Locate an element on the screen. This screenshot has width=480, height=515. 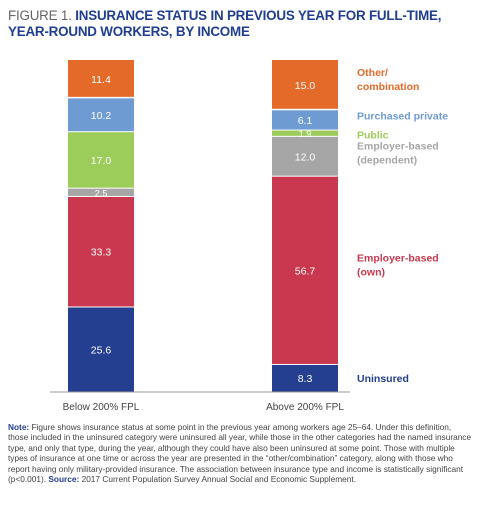
data-label: 10.2 is located at coordinates (101, 116).